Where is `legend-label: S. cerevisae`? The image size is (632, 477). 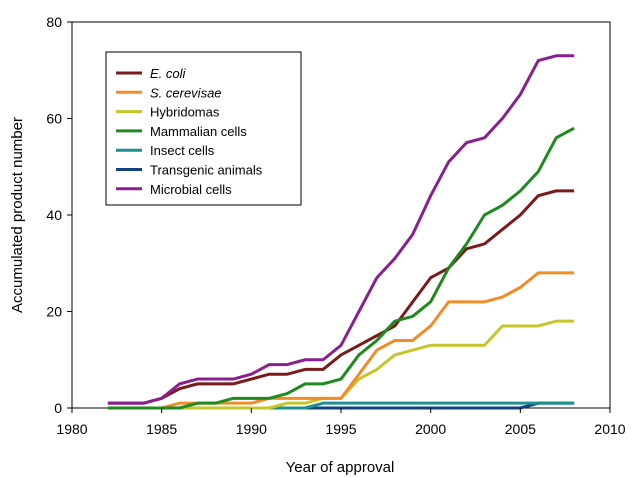
legend-label: S. cerevisae is located at coordinates (186, 92).